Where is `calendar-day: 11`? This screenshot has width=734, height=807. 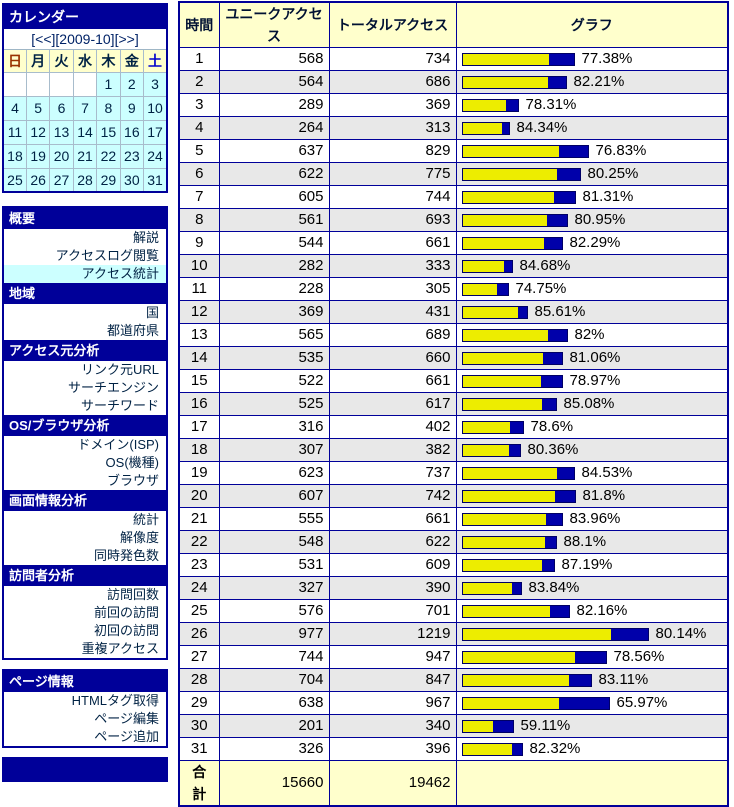
calendar-day: 11 is located at coordinates (14, 132).